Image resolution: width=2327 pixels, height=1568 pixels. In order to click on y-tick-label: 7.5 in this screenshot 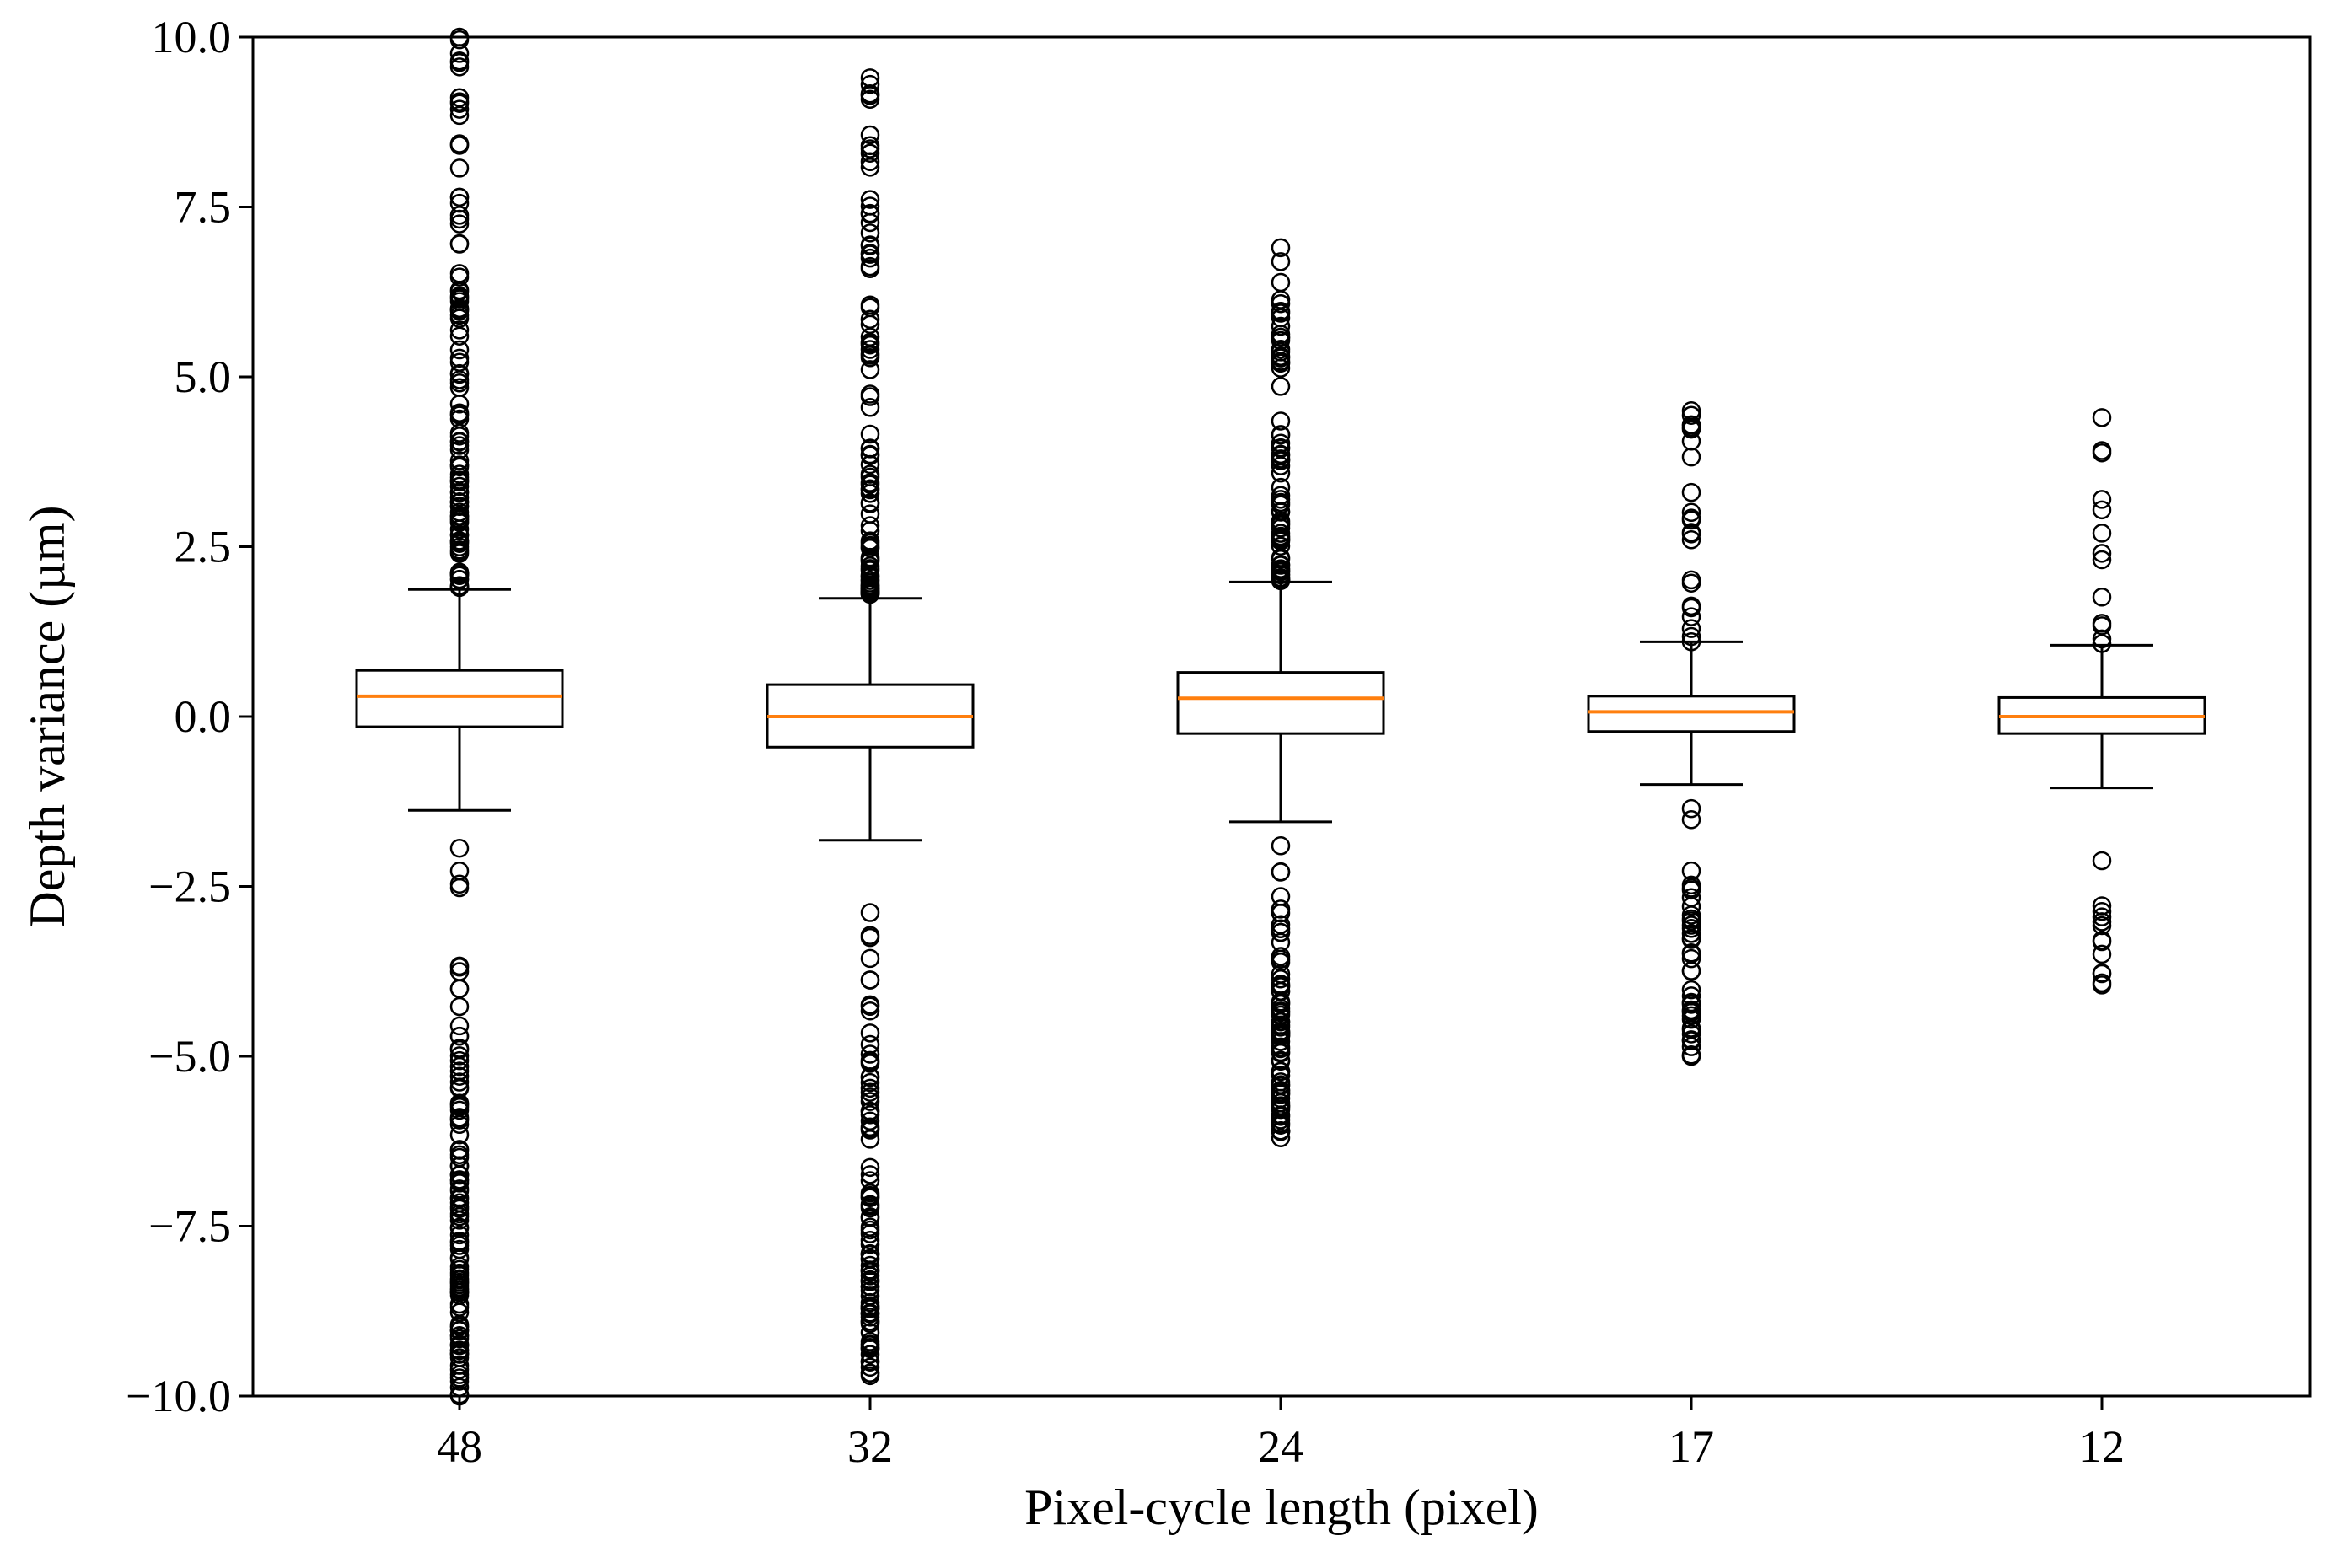, I will do `click(203, 207)`.